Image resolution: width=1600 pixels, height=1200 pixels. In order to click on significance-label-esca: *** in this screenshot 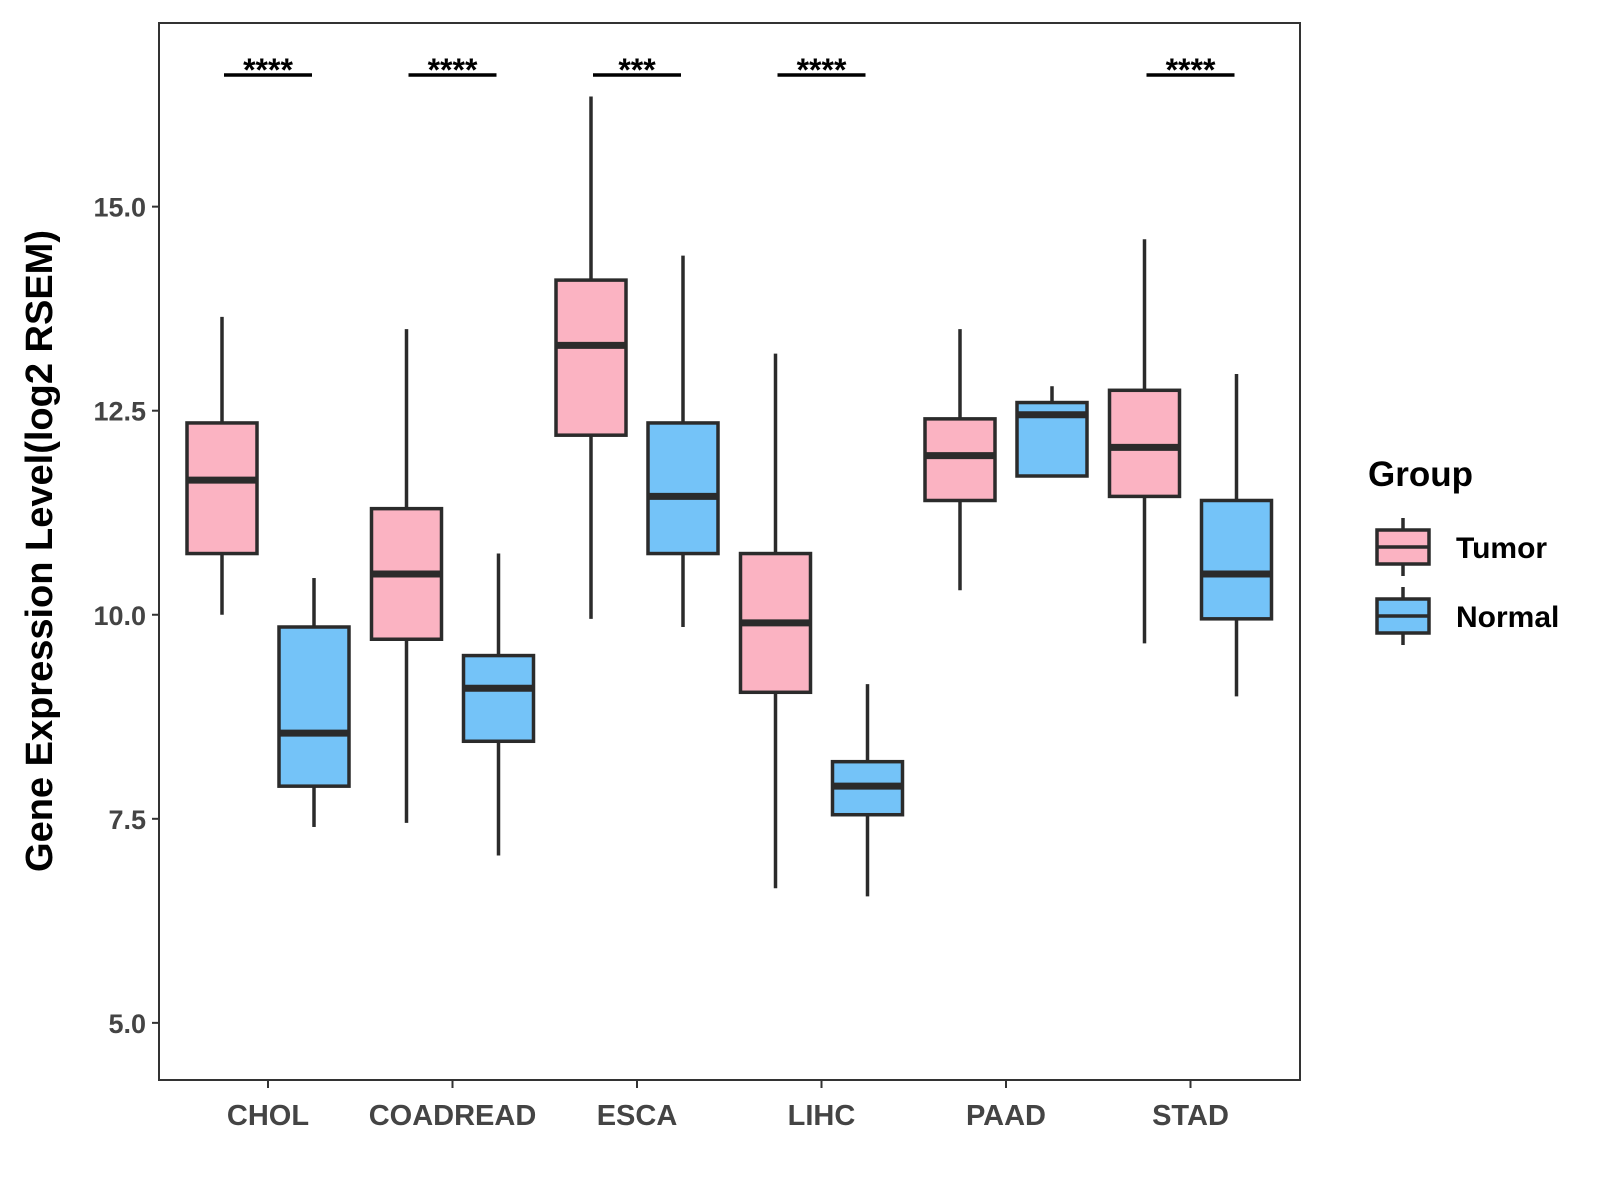, I will do `click(637, 70)`.